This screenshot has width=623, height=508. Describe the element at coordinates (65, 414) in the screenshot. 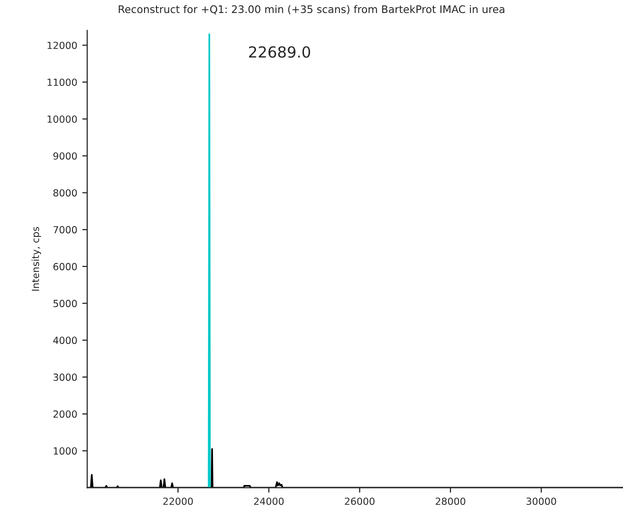

I see `y-tick-label: 2000` at that location.